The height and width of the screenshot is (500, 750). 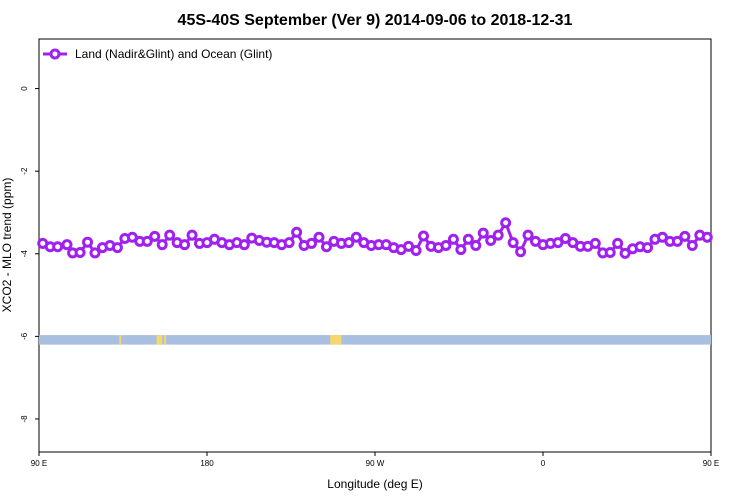 I want to click on x-axis: 90 E 180 90 W 0 90 E, so click(x=375, y=460).